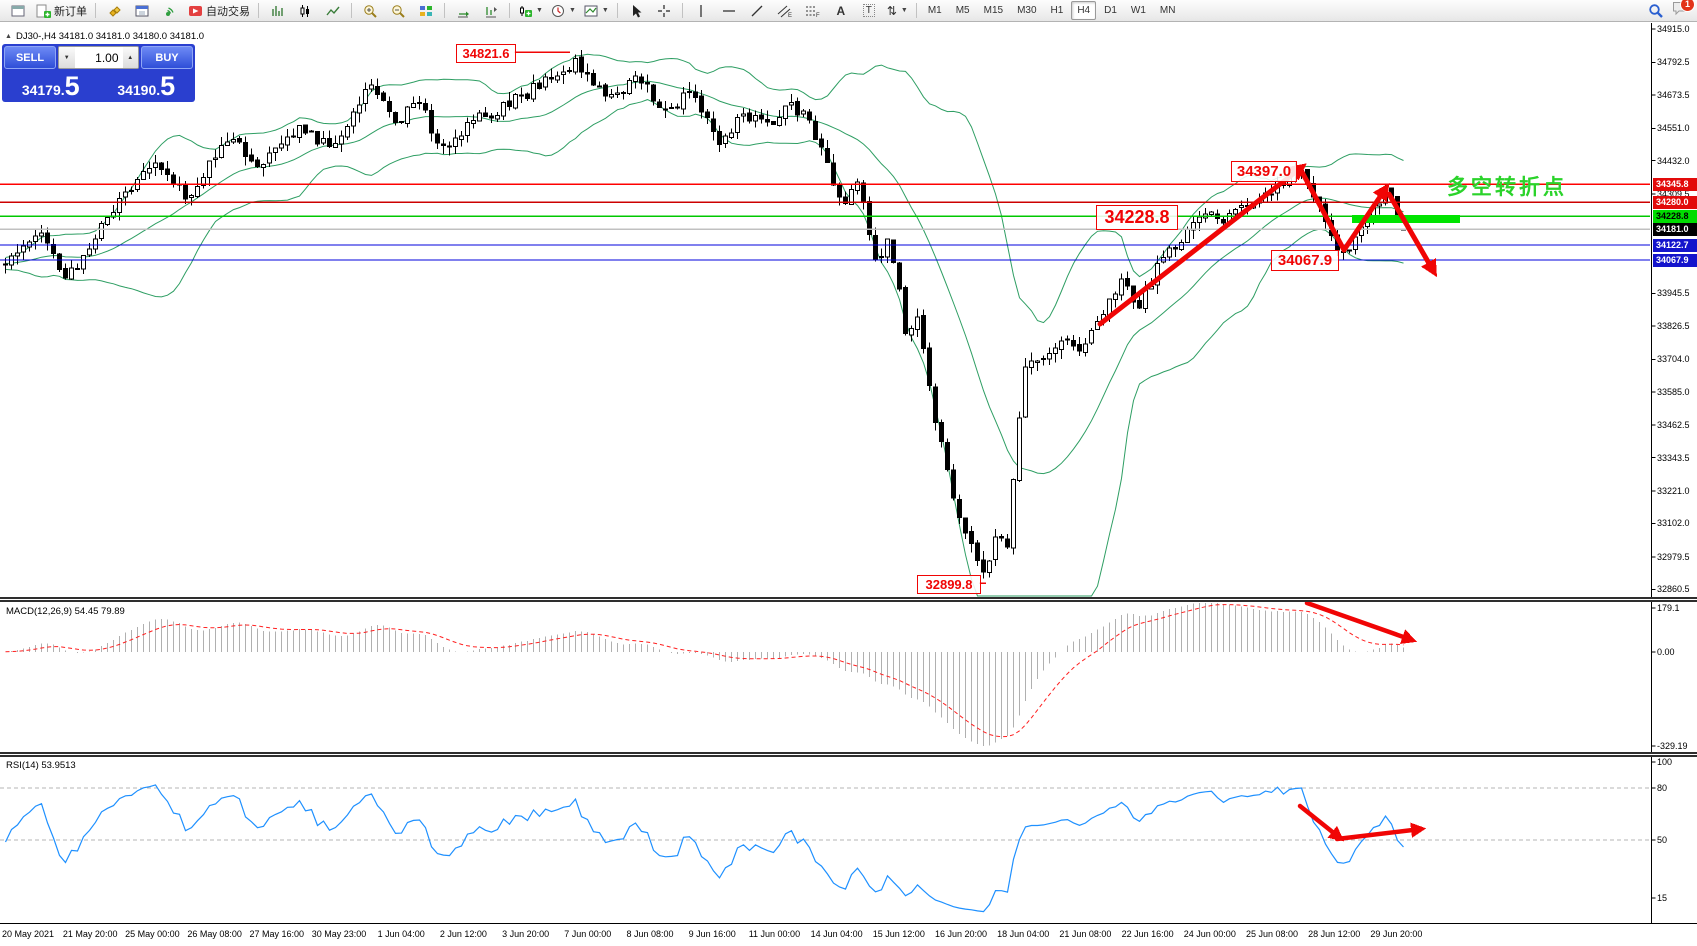 The image size is (1697, 946). Describe the element at coordinates (934, 10) in the screenshot. I see `timeframe-button-m1: M1` at that location.